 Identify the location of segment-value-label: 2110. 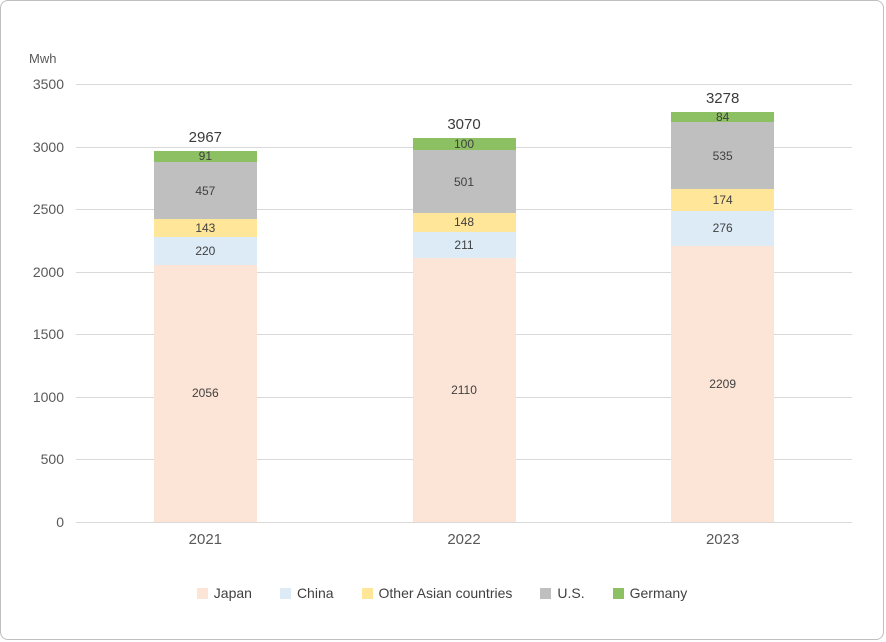
(464, 389).